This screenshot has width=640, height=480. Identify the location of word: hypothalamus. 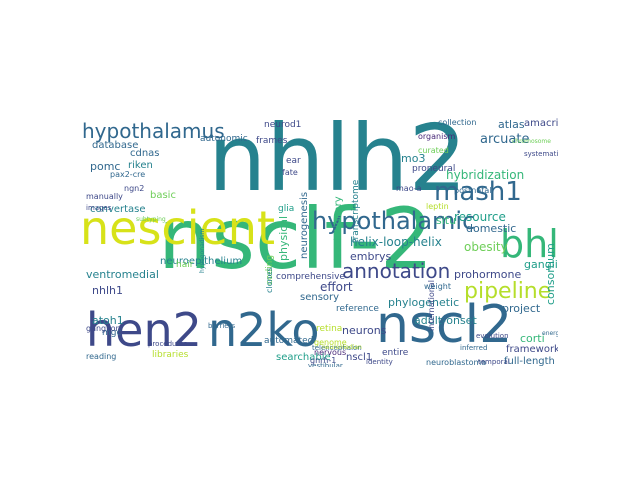
(153, 131).